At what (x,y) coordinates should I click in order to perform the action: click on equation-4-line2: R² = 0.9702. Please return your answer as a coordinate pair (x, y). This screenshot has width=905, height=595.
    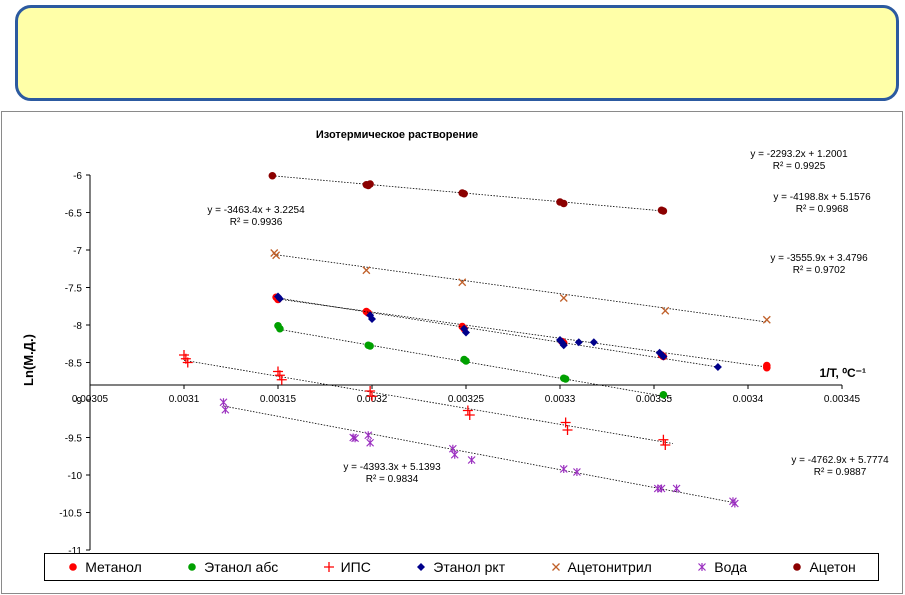
    Looking at the image, I should click on (819, 270).